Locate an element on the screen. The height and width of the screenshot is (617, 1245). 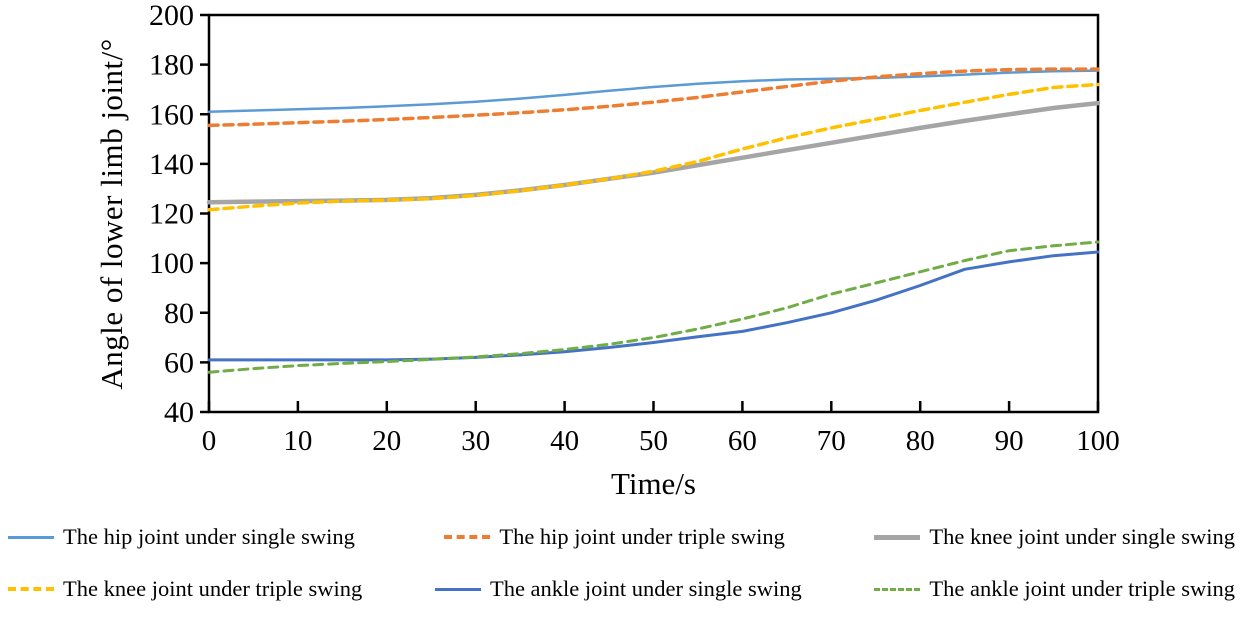
x-tick-label: 80 is located at coordinates (920, 441).